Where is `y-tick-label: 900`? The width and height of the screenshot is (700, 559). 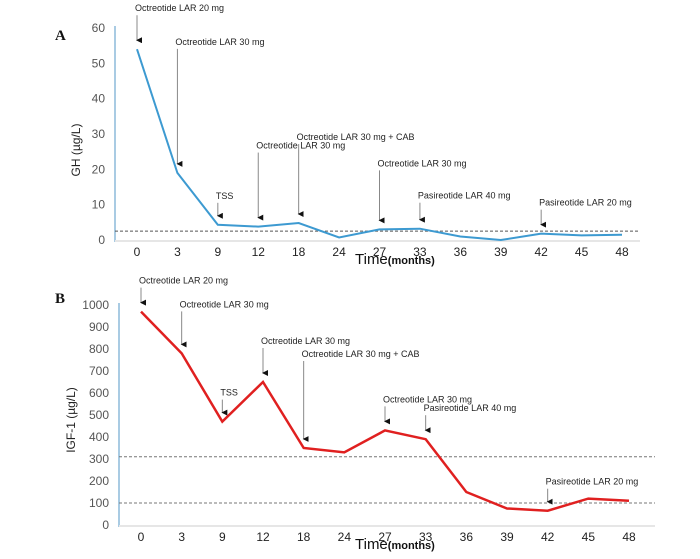
y-tick-label: 900 is located at coordinates (99, 327).